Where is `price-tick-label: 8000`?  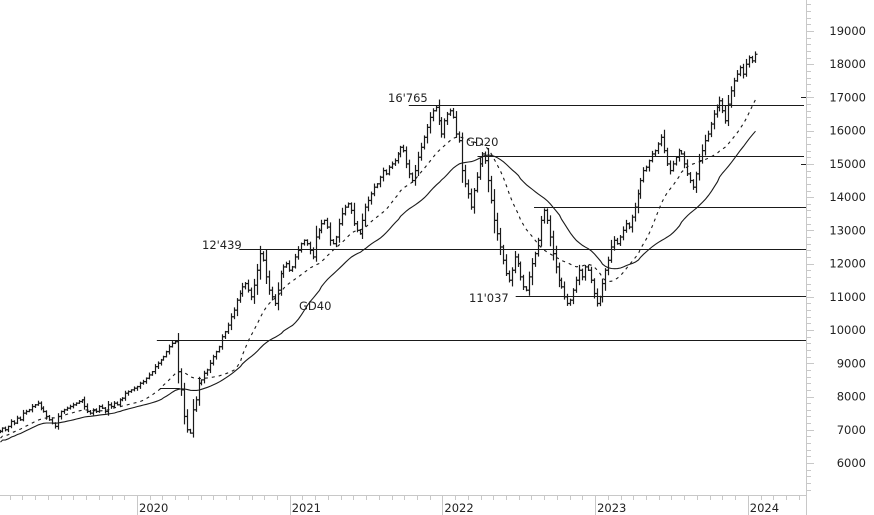
price-tick-label: 8000 is located at coordinates (851, 397).